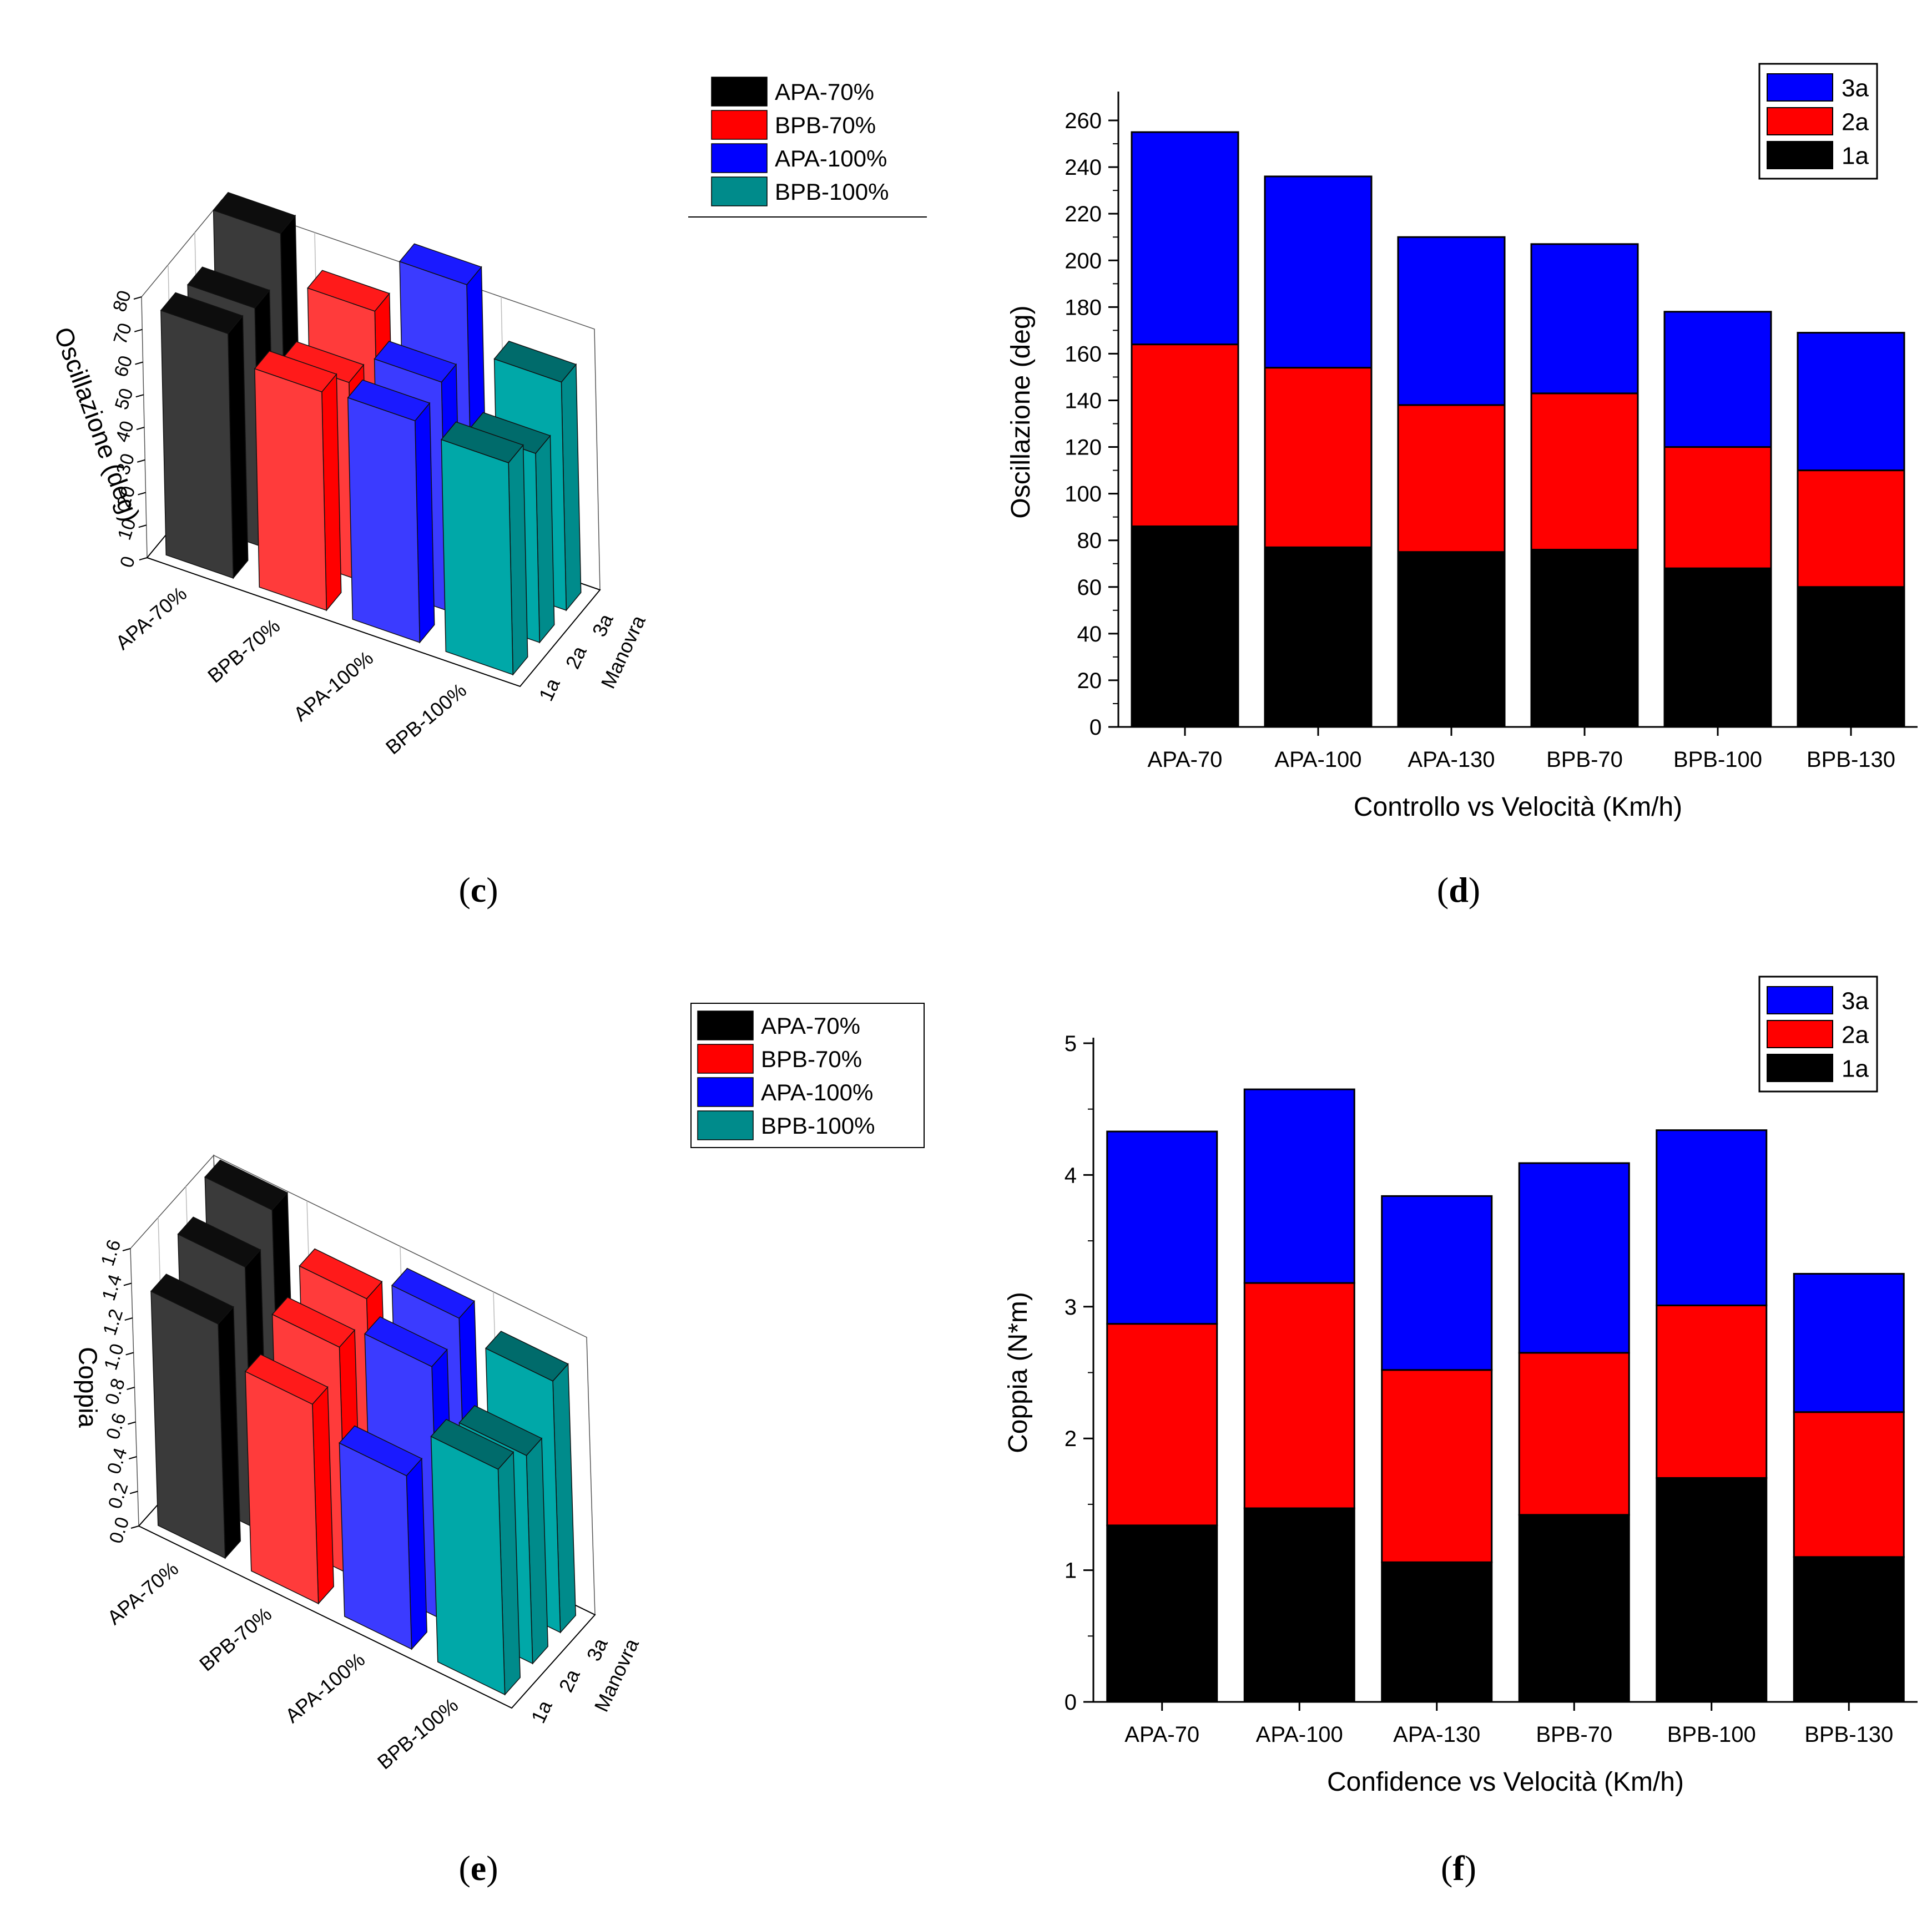 Image resolution: width=1932 pixels, height=1910 pixels. What do you see at coordinates (391, 511) in the screenshot?
I see `bar3d-APA-100%-1a` at bounding box center [391, 511].